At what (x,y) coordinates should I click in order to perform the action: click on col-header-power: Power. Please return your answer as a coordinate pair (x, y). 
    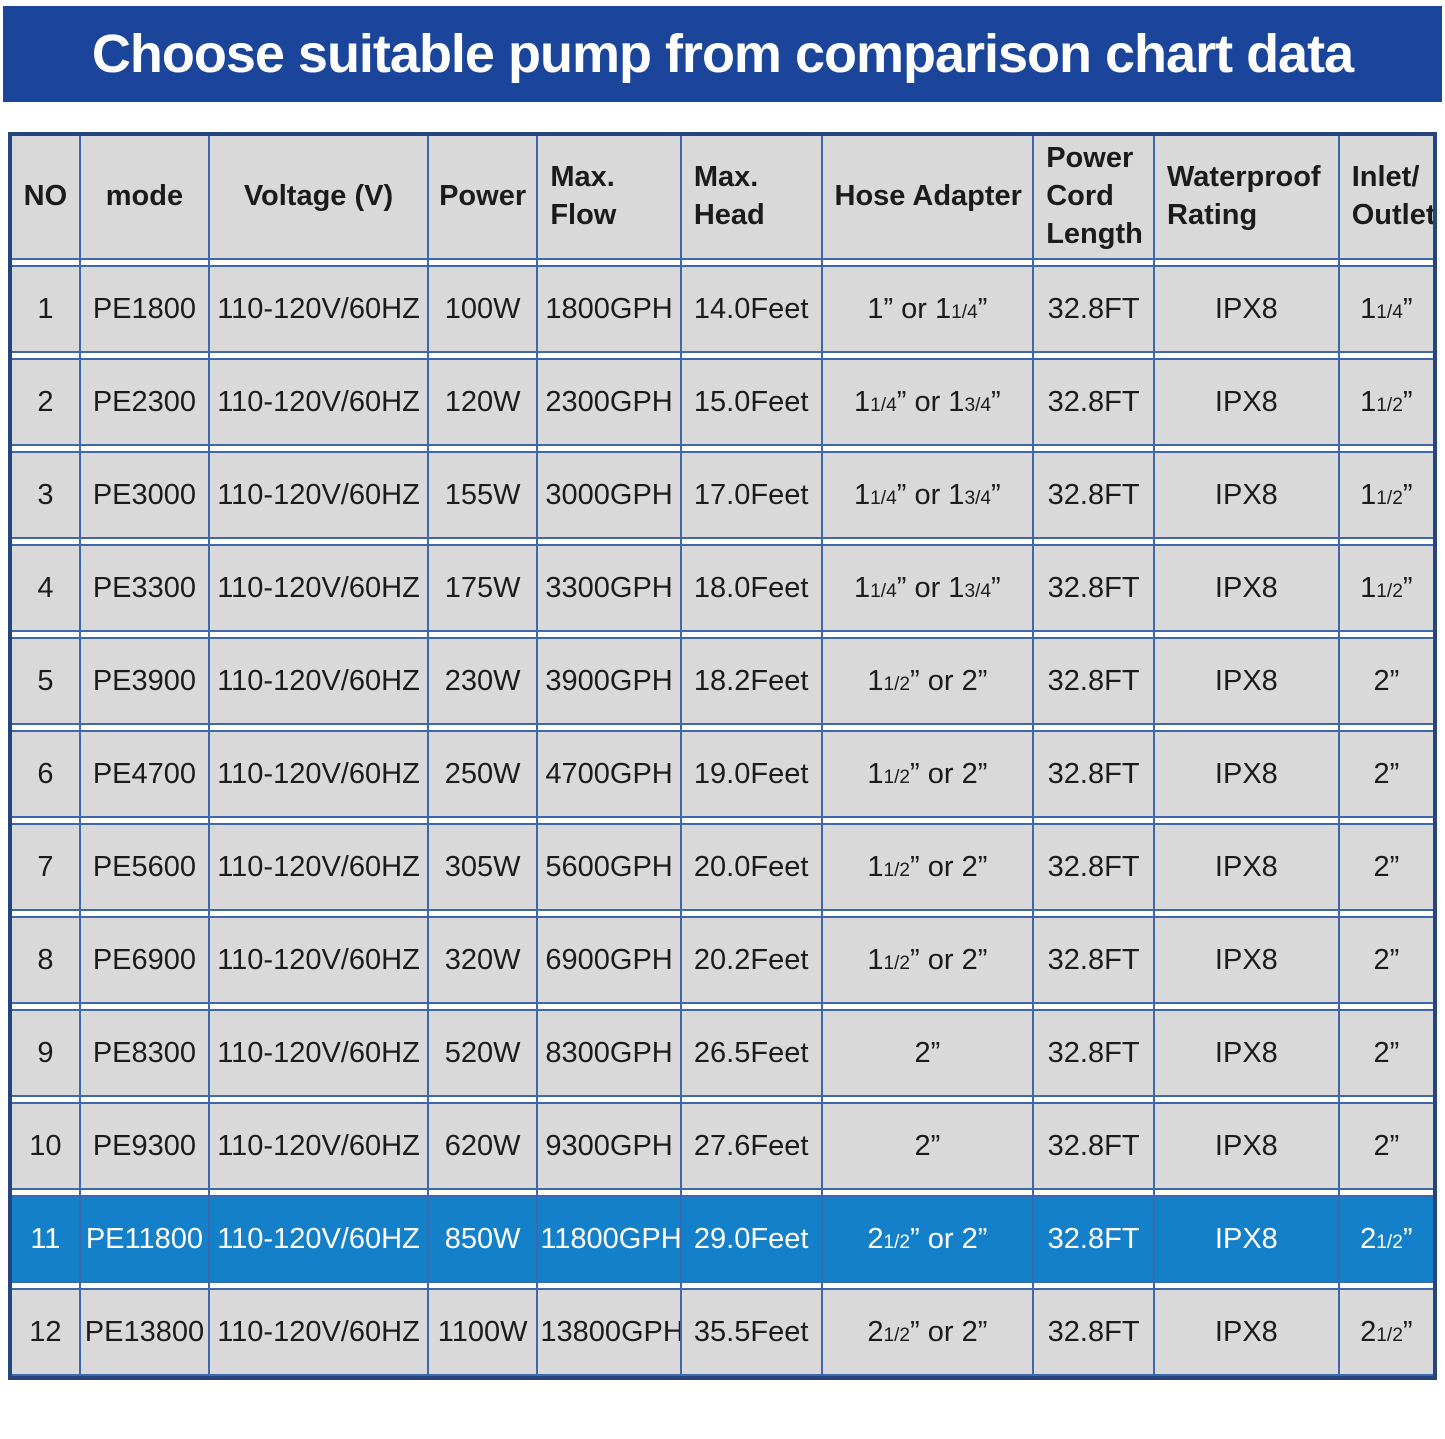
    Looking at the image, I should click on (481, 198).